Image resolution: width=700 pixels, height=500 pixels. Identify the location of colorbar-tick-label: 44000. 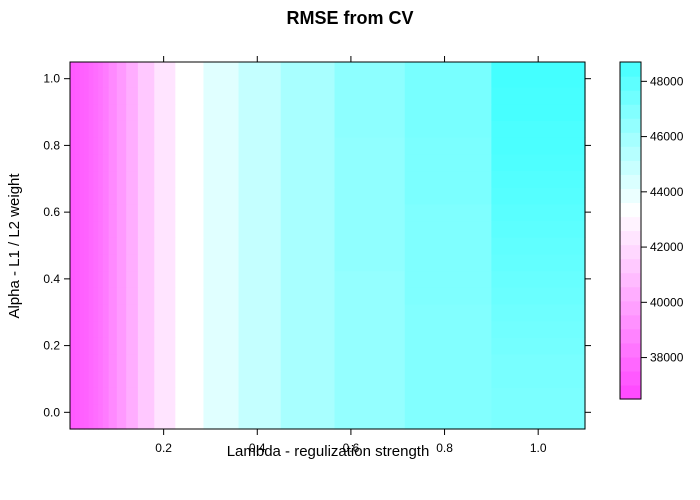
(667, 192).